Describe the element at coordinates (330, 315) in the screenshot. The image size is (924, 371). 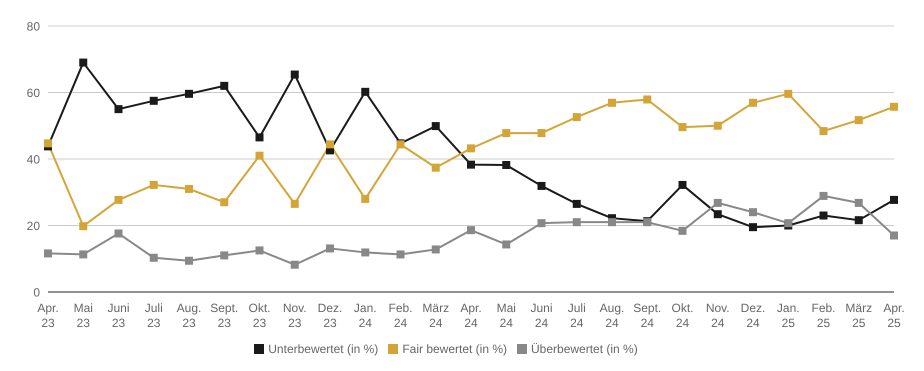
I see `x-tick-label: Dez. 23` at that location.